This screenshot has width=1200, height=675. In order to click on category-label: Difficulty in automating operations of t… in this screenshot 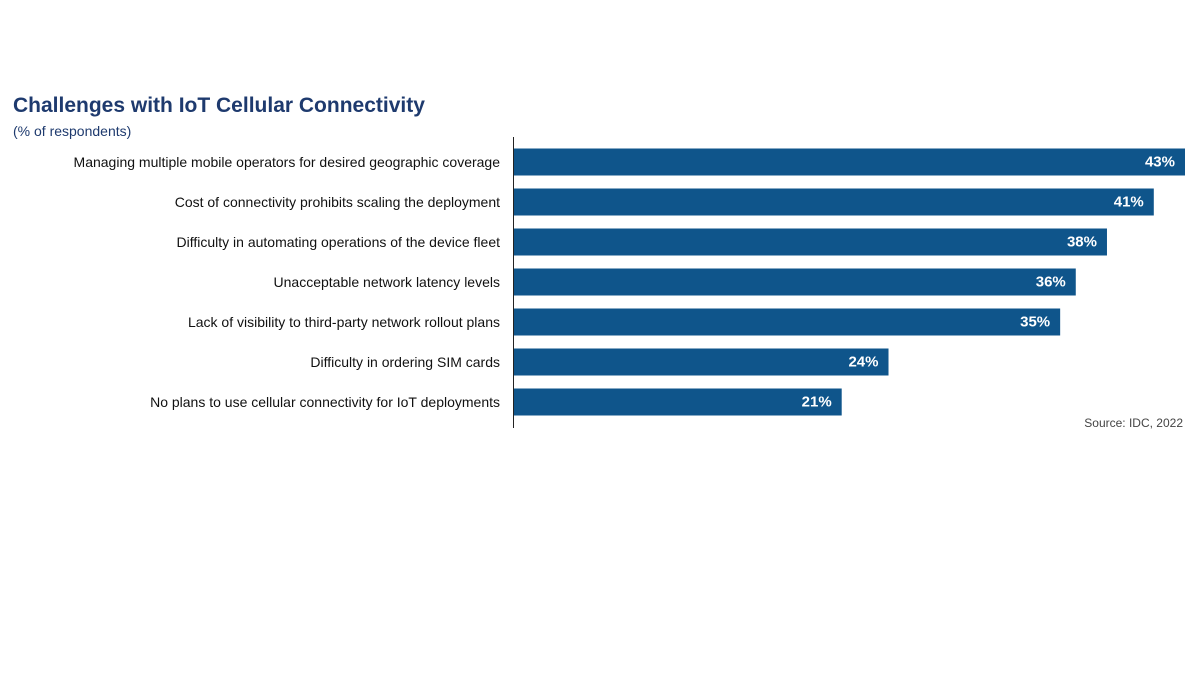, I will do `click(339, 242)`.